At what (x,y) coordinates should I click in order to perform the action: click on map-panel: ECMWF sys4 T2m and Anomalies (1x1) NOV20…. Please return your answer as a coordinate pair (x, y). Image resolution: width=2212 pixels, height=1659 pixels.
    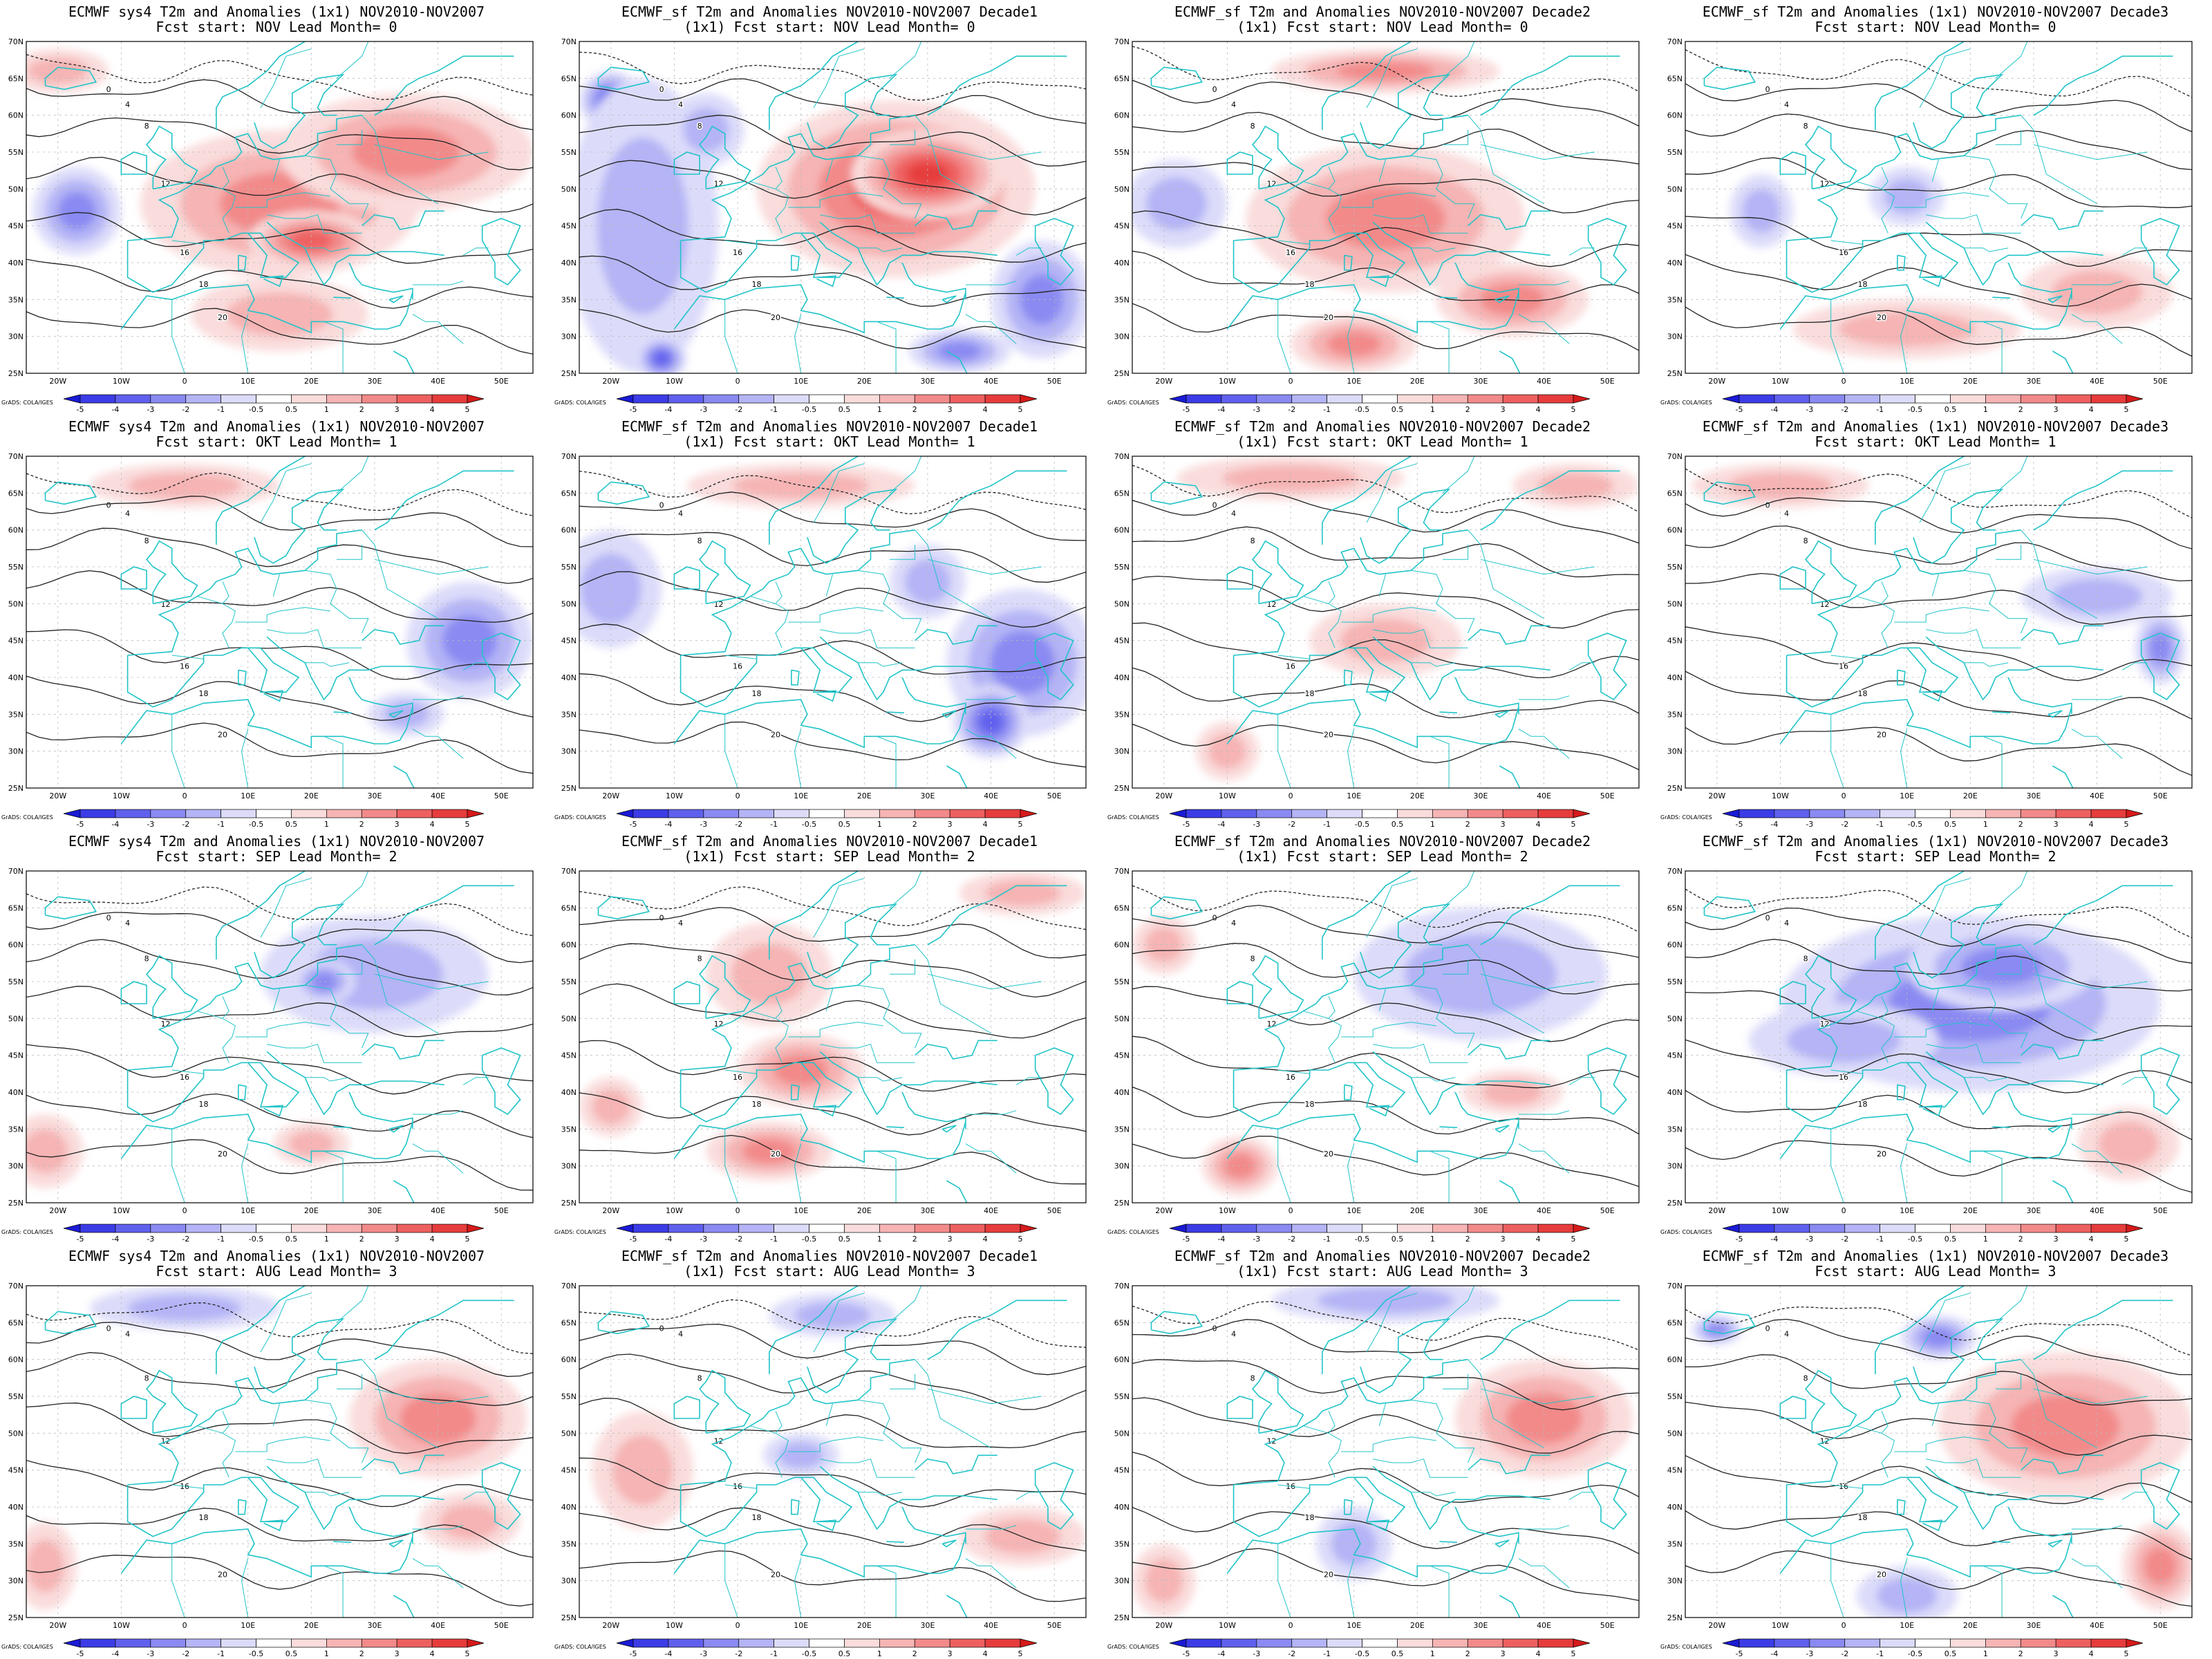
    Looking at the image, I should click on (276, 208).